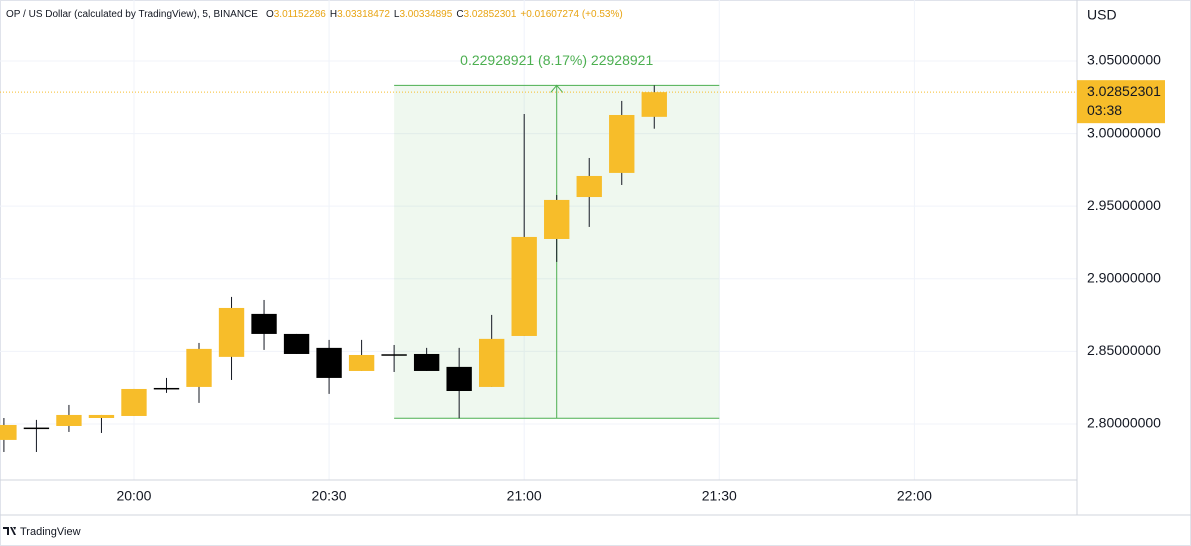  Describe the element at coordinates (524, 496) in the screenshot. I see `x-tick-label: 21:00` at that location.